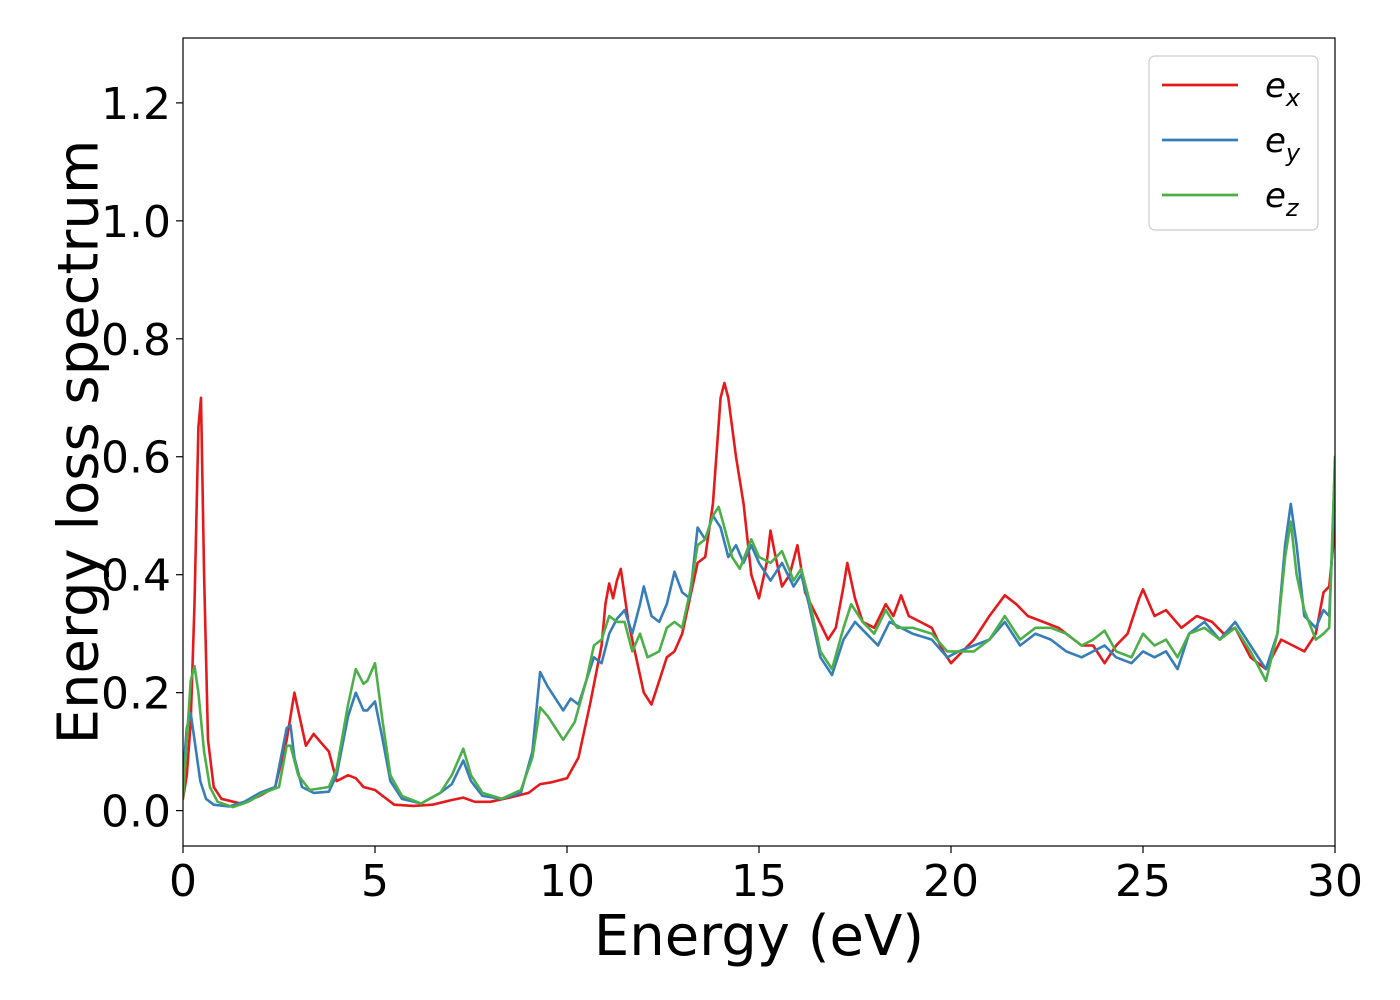  What do you see at coordinates (136, 694) in the screenshot?
I see `y-tick-label: 0.2` at bounding box center [136, 694].